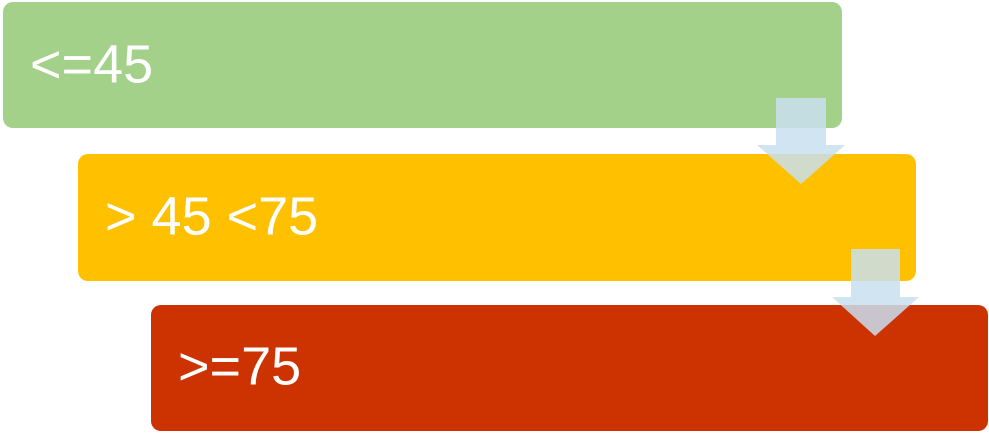 This screenshot has height=433, width=989. I want to click on step-label: >=75, so click(239, 366).